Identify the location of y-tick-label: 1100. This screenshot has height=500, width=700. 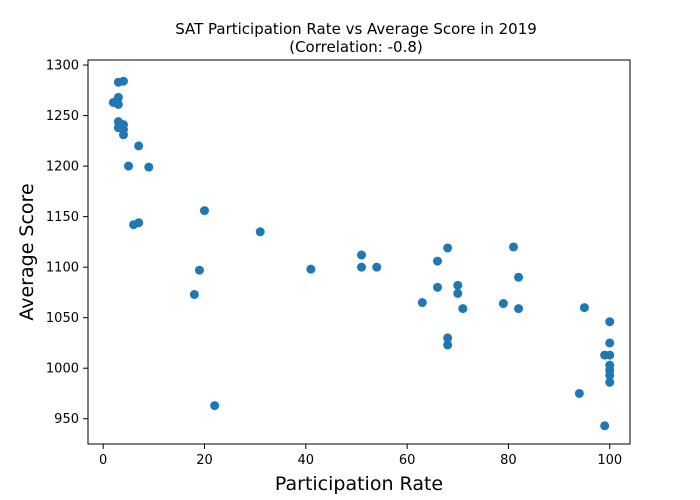
(62, 268).